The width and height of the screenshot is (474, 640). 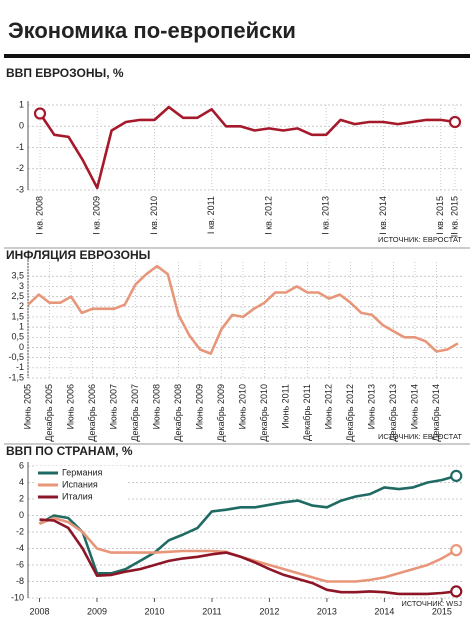 What do you see at coordinates (326, 215) in the screenshot?
I see `x-tick-label: I кв. 2013` at bounding box center [326, 215].